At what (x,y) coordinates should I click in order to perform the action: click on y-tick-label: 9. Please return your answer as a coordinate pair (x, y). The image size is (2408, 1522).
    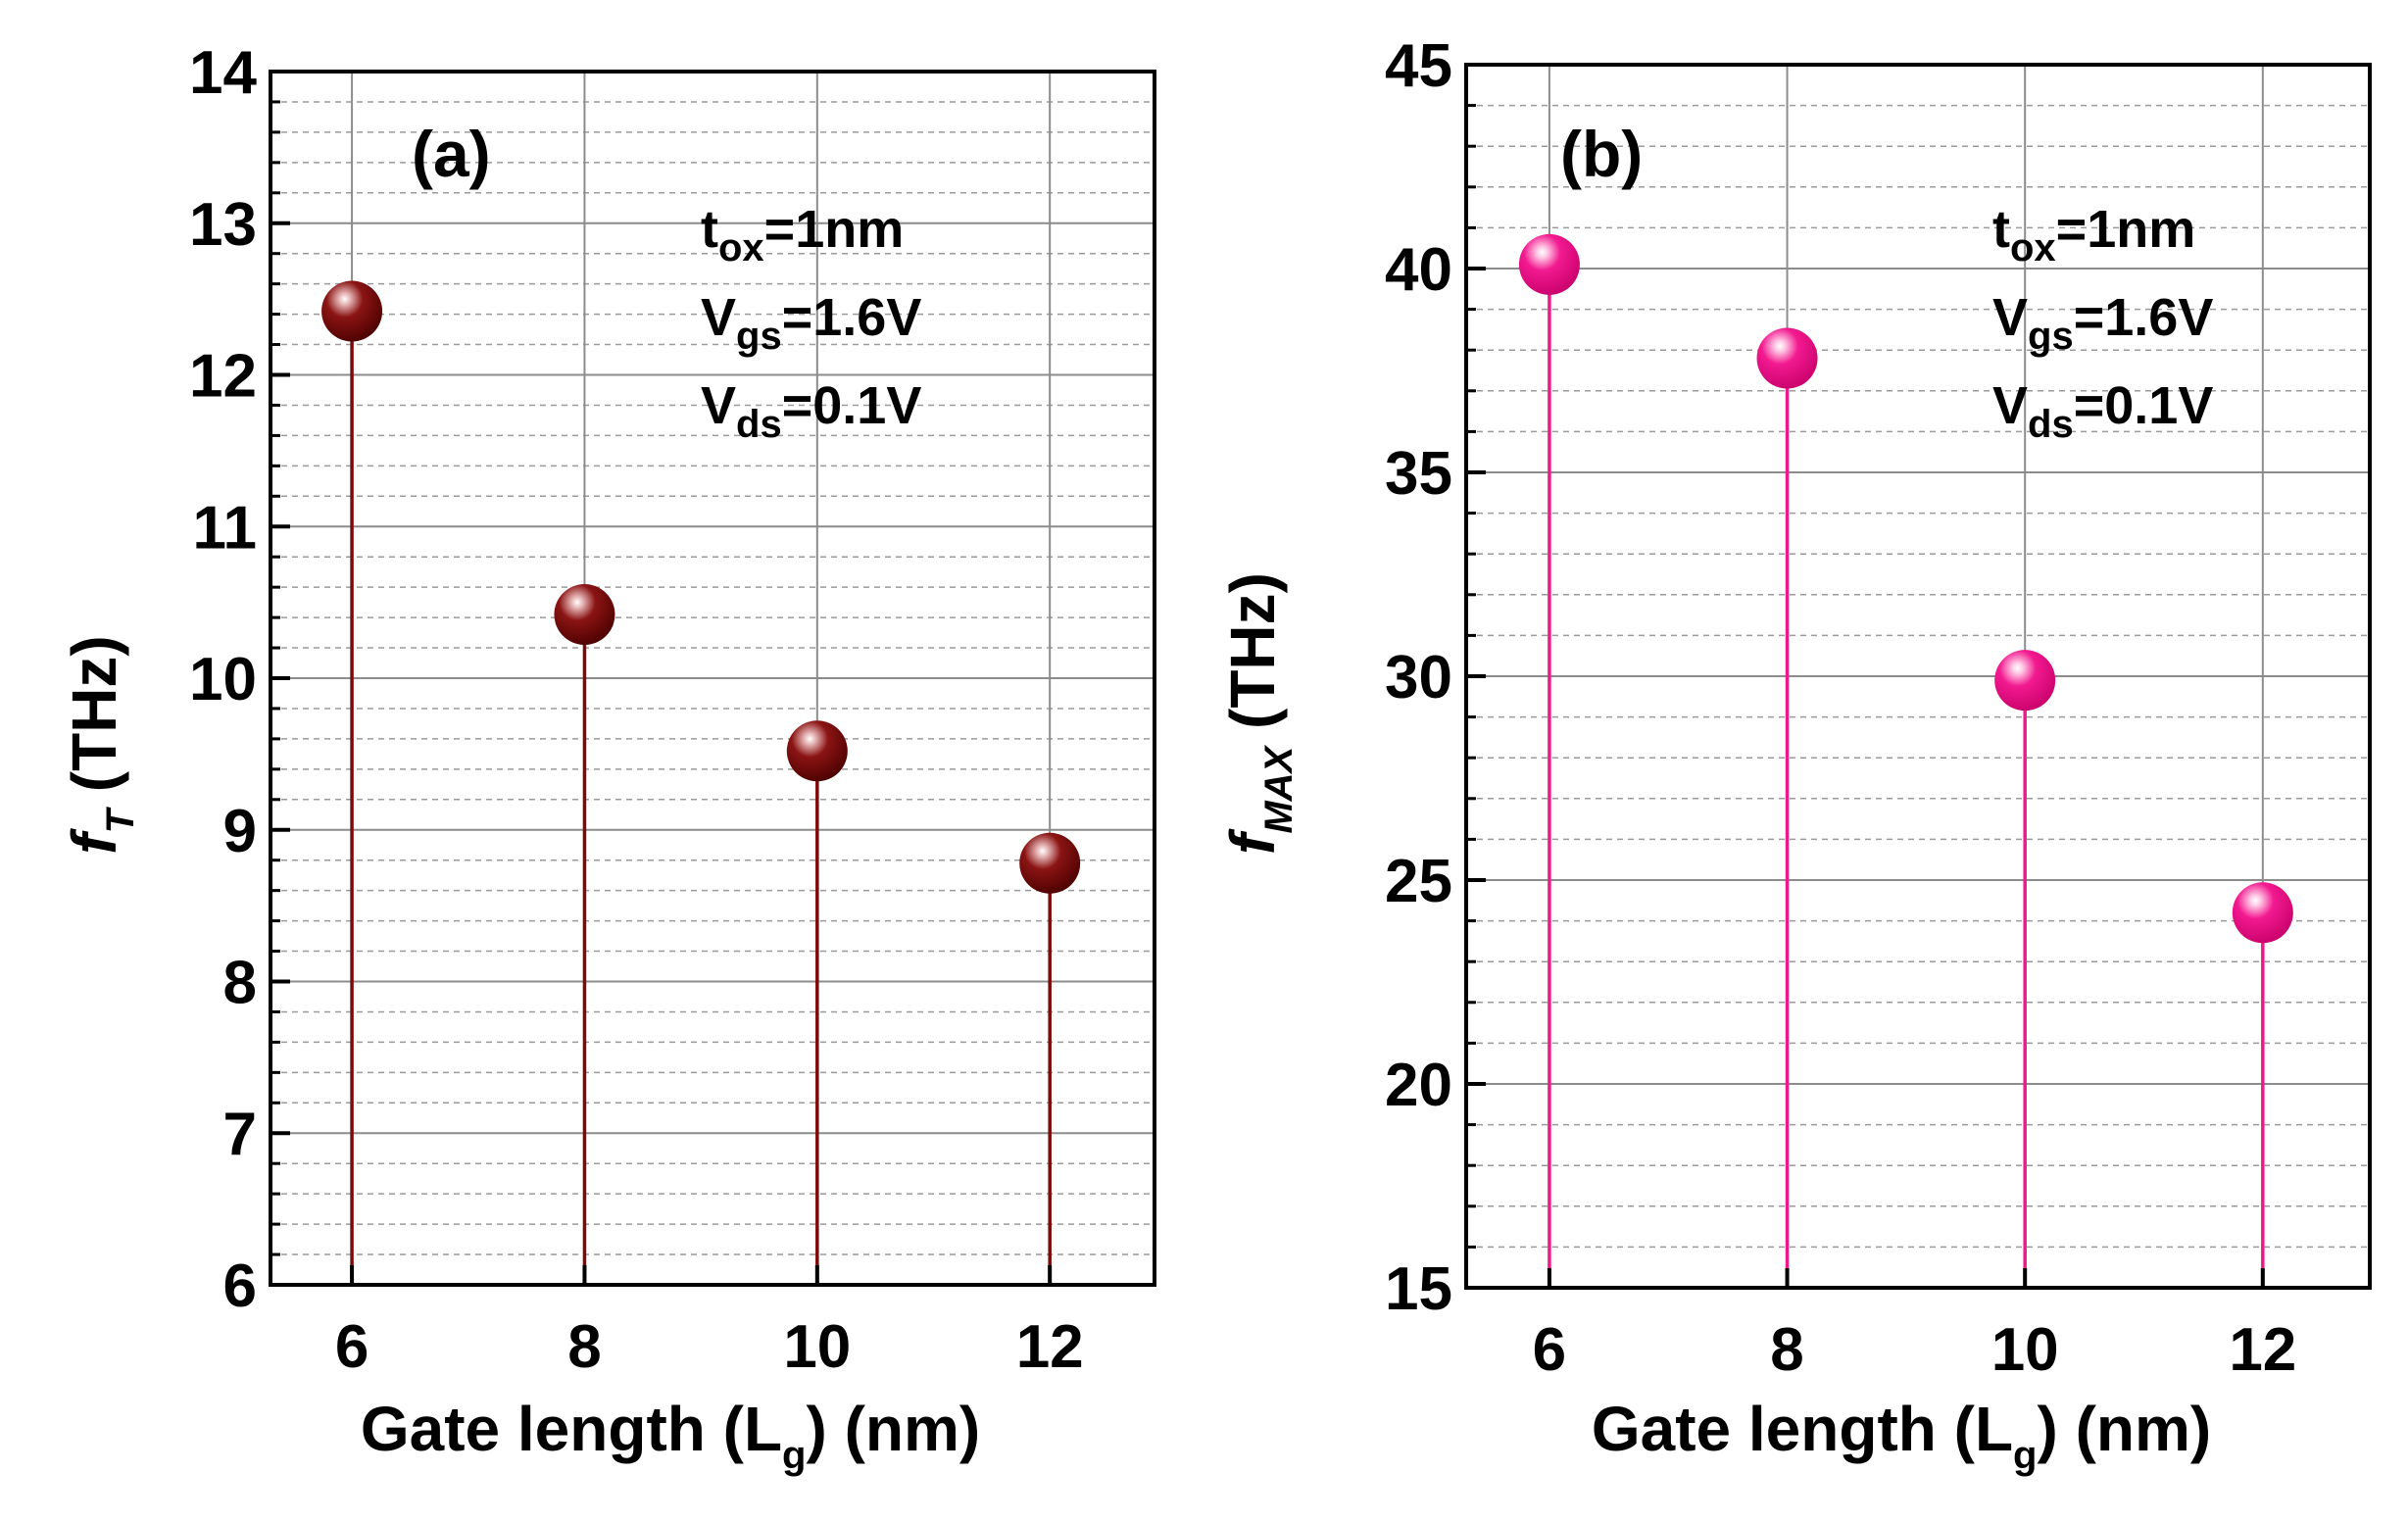
    Looking at the image, I should click on (240, 832).